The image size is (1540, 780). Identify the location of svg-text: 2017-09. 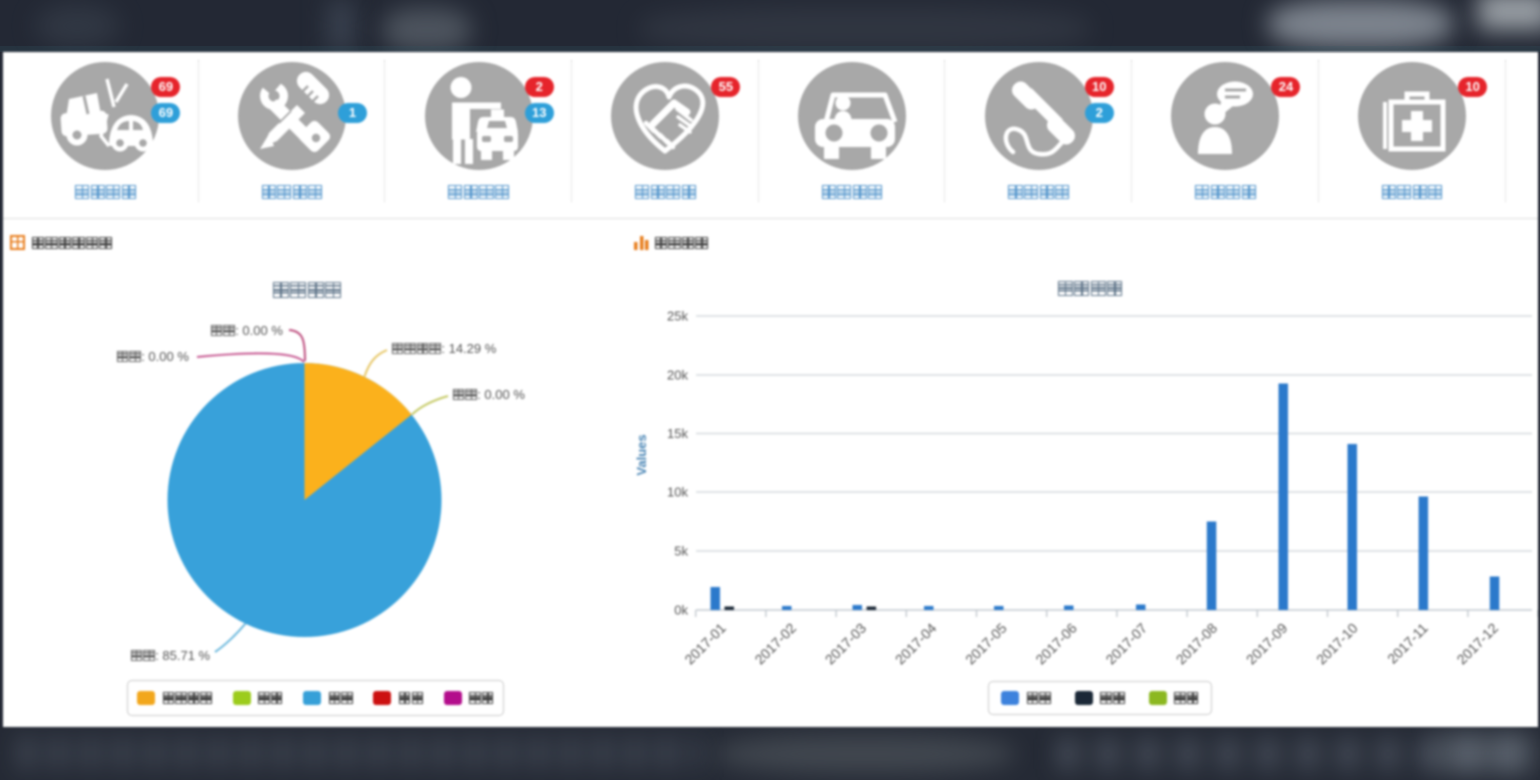
(1267, 644).